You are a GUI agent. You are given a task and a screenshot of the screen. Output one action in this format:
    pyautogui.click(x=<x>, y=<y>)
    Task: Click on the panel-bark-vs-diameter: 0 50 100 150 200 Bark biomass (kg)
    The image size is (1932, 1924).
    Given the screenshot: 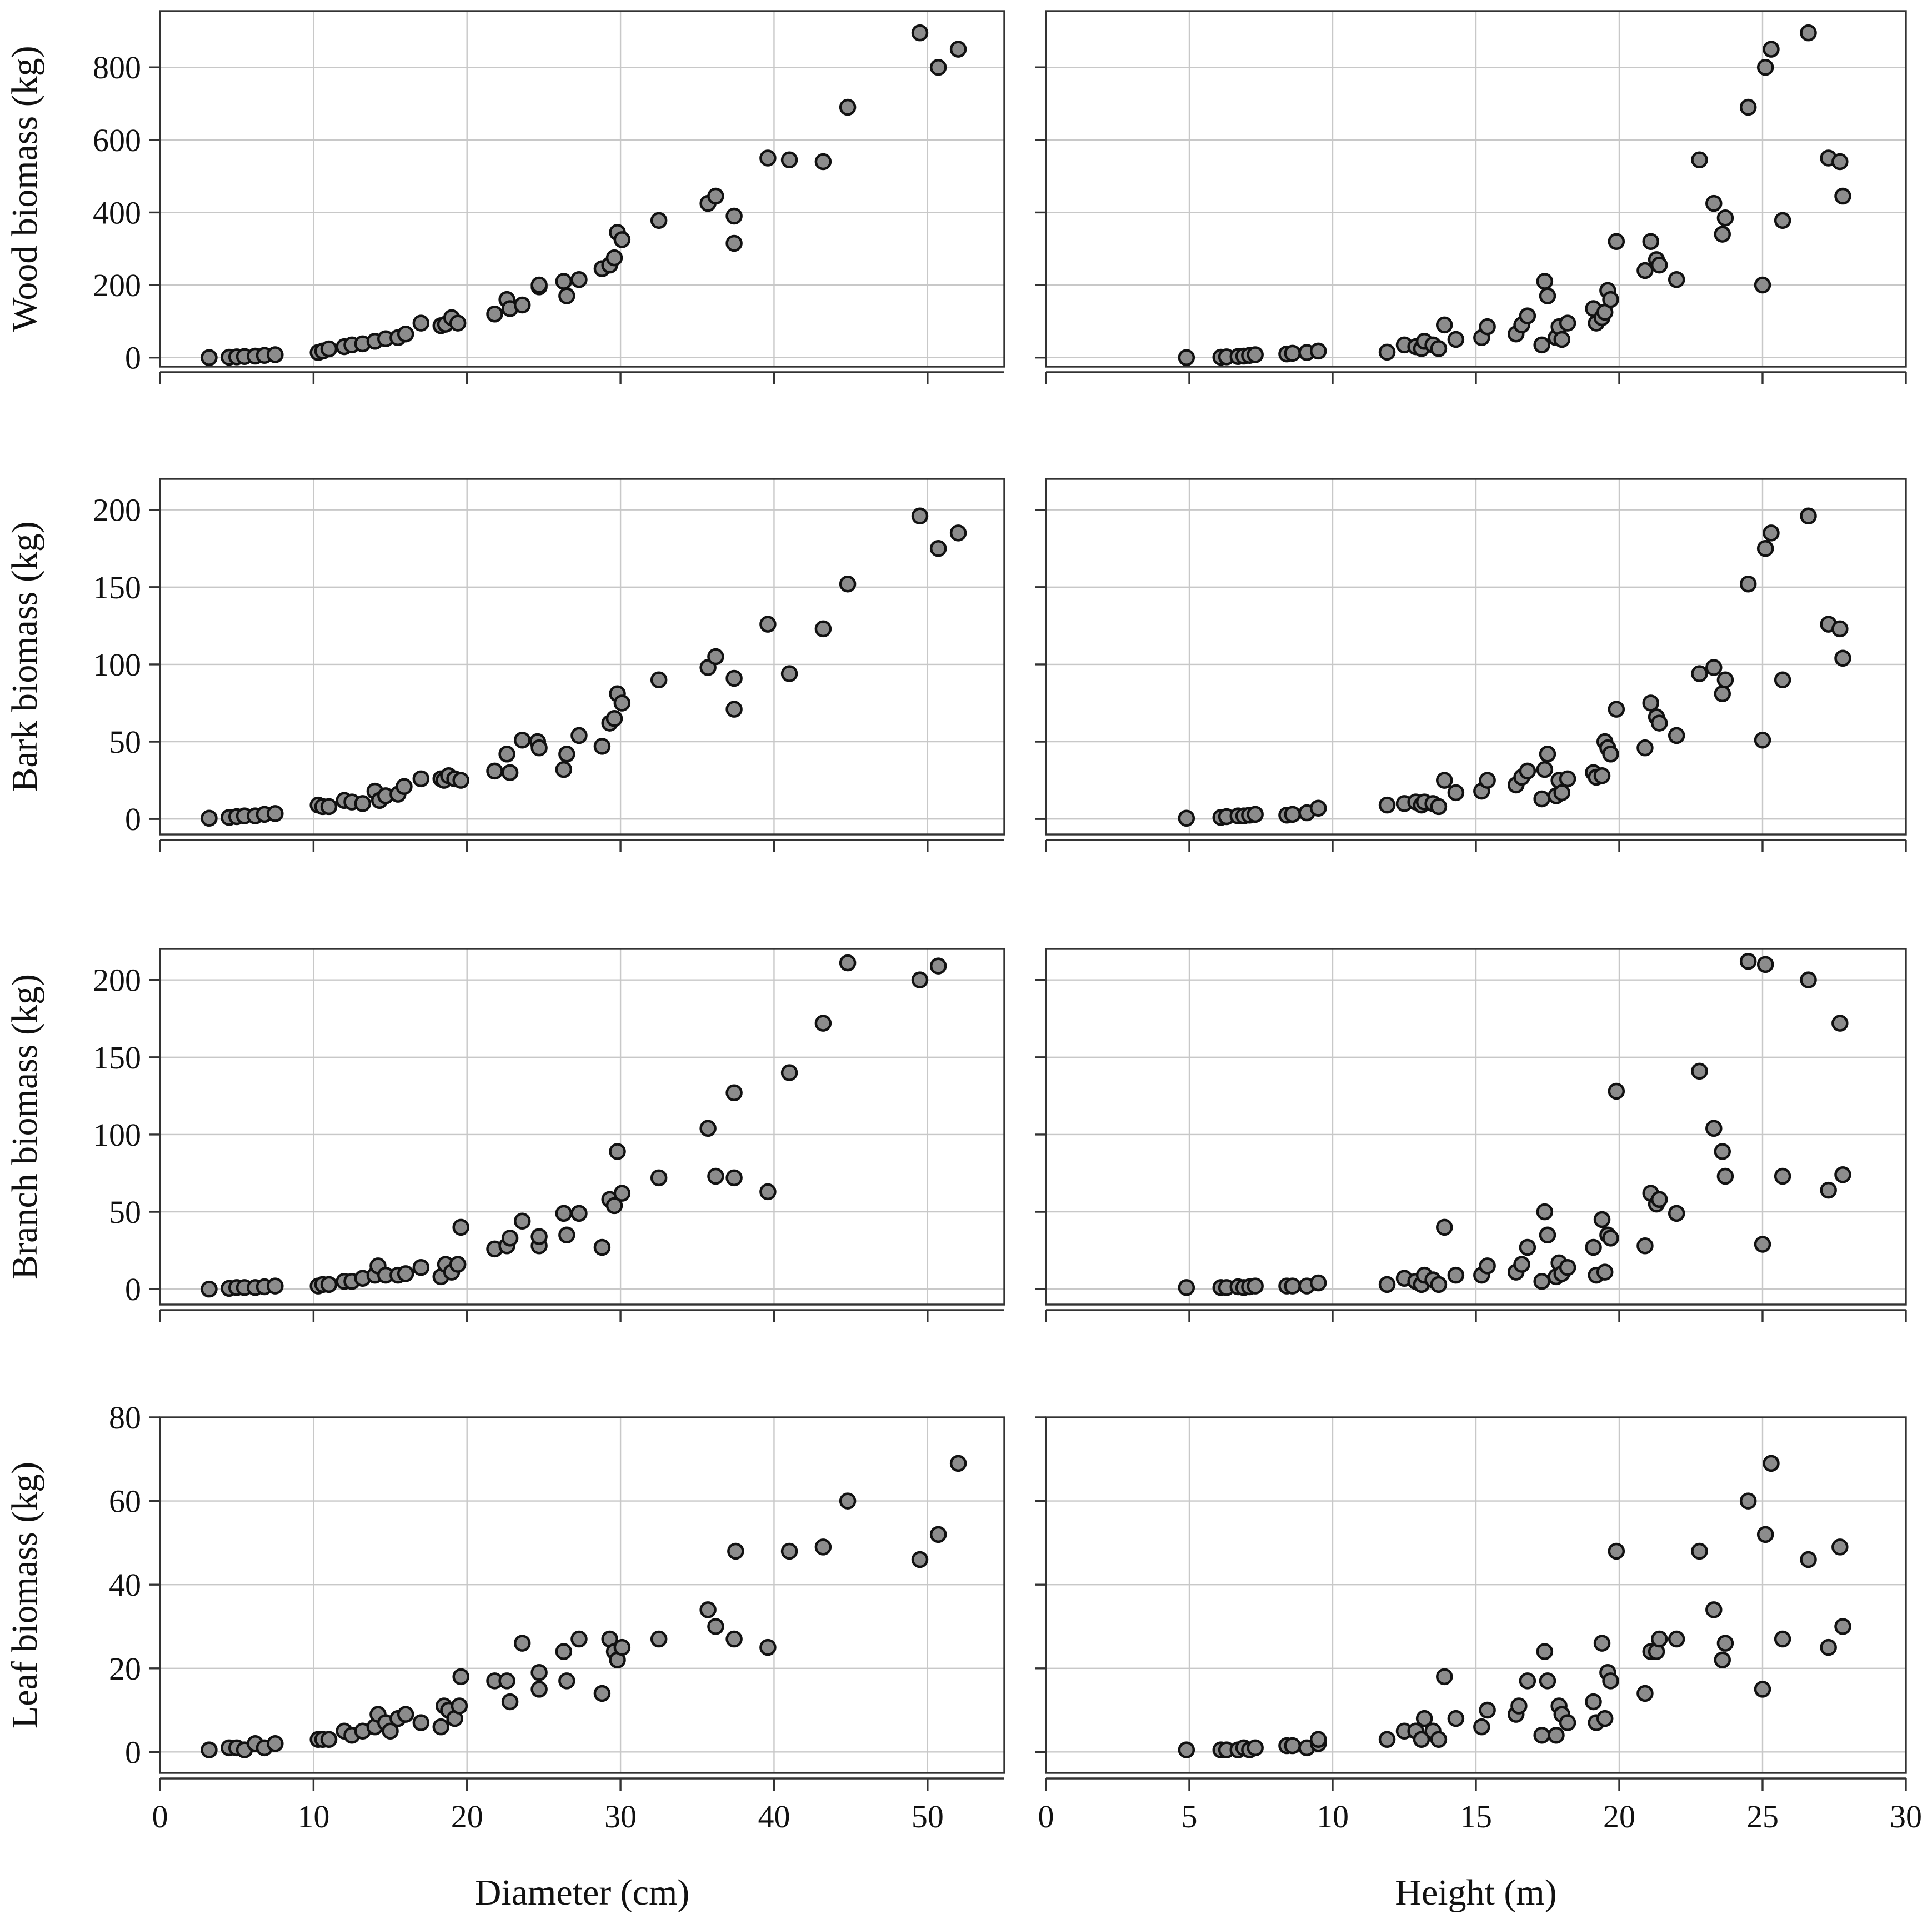 What is the action you would take?
    pyautogui.click(x=504, y=665)
    